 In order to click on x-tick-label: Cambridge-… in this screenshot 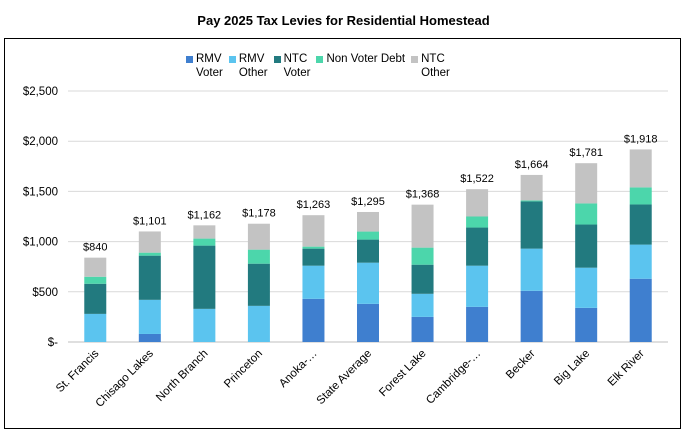, I will do `click(453, 377)`.